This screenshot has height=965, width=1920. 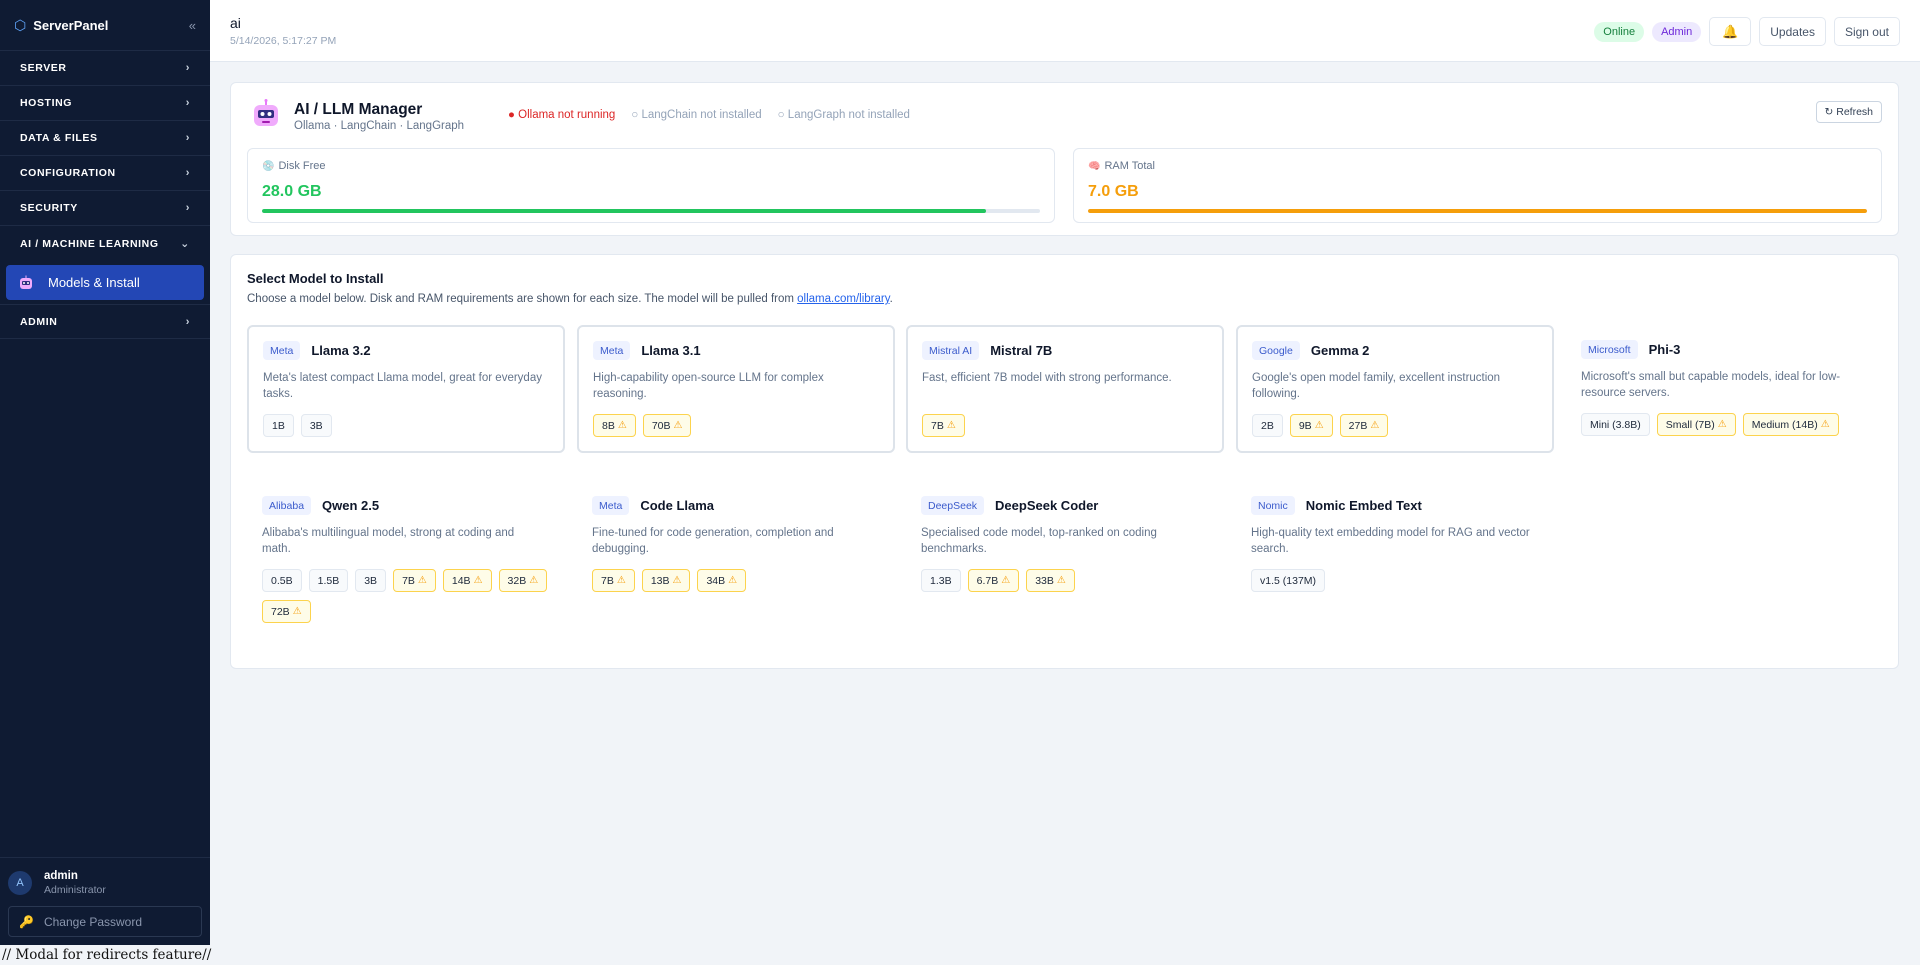 What do you see at coordinates (105, 138) in the screenshot?
I see `nav-group-data-files: DATA & FILES ›` at bounding box center [105, 138].